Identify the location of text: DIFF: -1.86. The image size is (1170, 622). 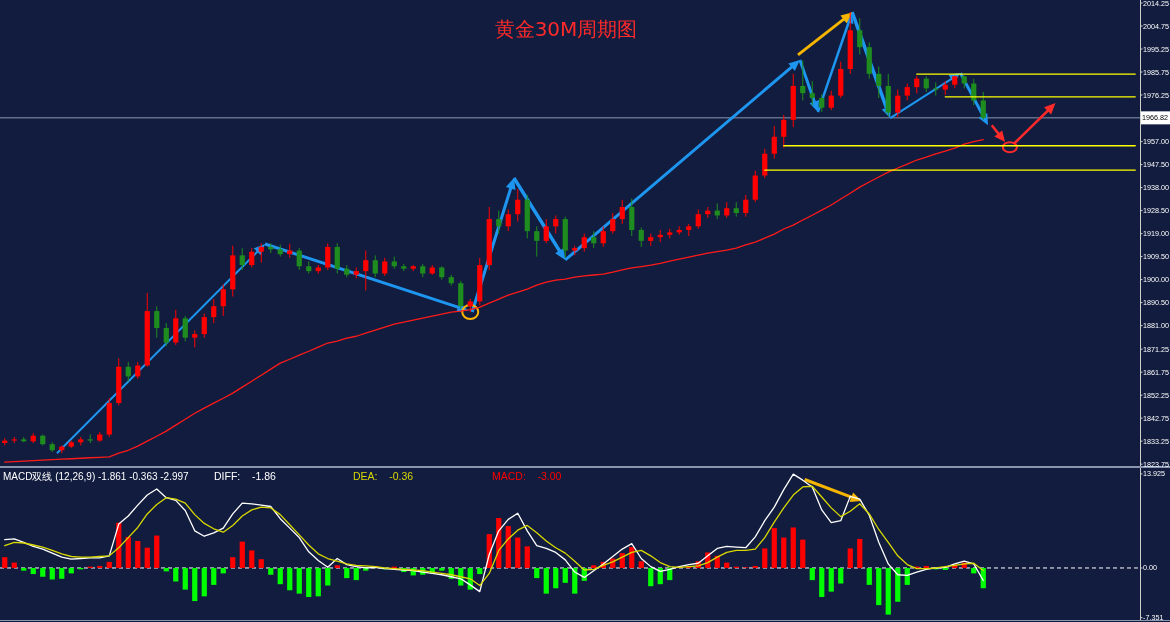
(245, 476).